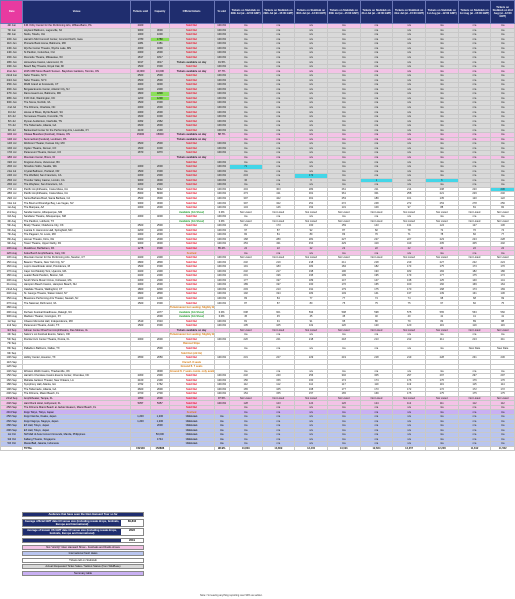 This screenshot has width=515, height=599. I want to click on table-row: 11th Sep Unconf. 8 seats, so click(257, 362).